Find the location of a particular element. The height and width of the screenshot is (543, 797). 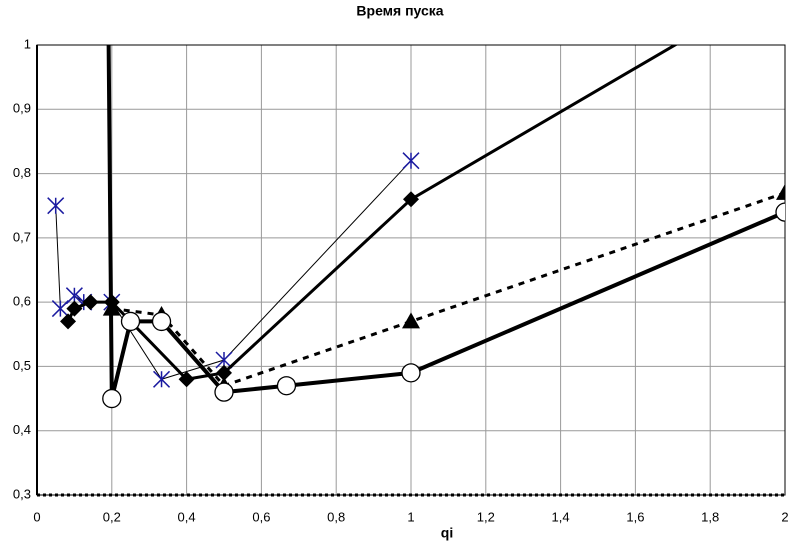

x-tick-label: 1 is located at coordinates (410, 516).